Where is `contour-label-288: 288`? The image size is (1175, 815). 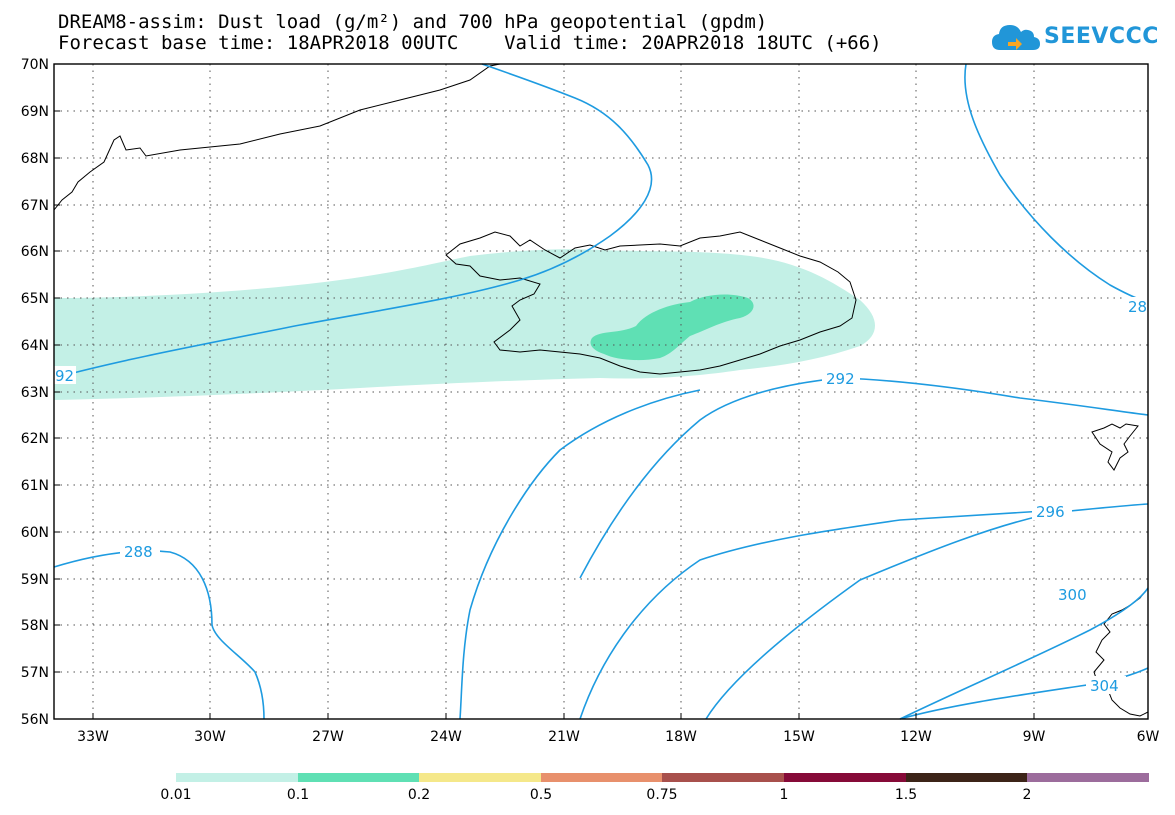
contour-label-288: 288 is located at coordinates (138, 552).